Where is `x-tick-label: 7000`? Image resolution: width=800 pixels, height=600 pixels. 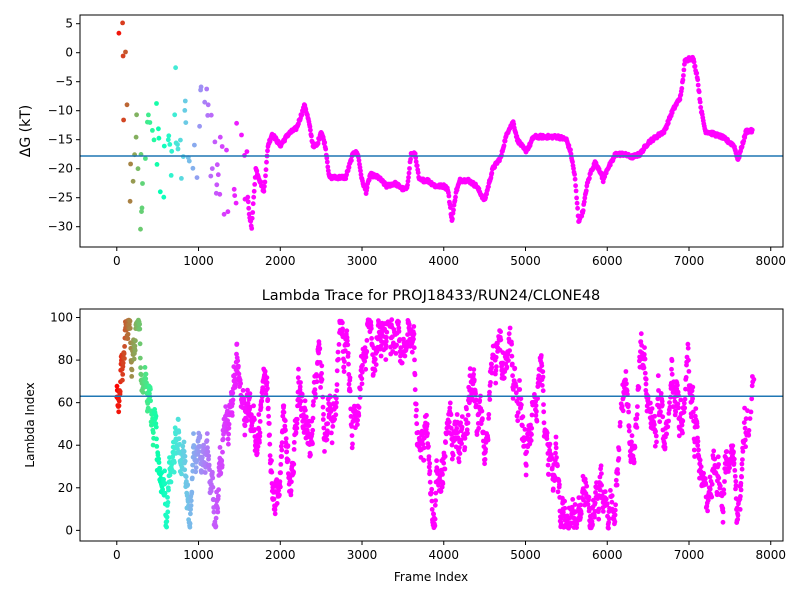
x-tick-label: 7000 is located at coordinates (689, 555).